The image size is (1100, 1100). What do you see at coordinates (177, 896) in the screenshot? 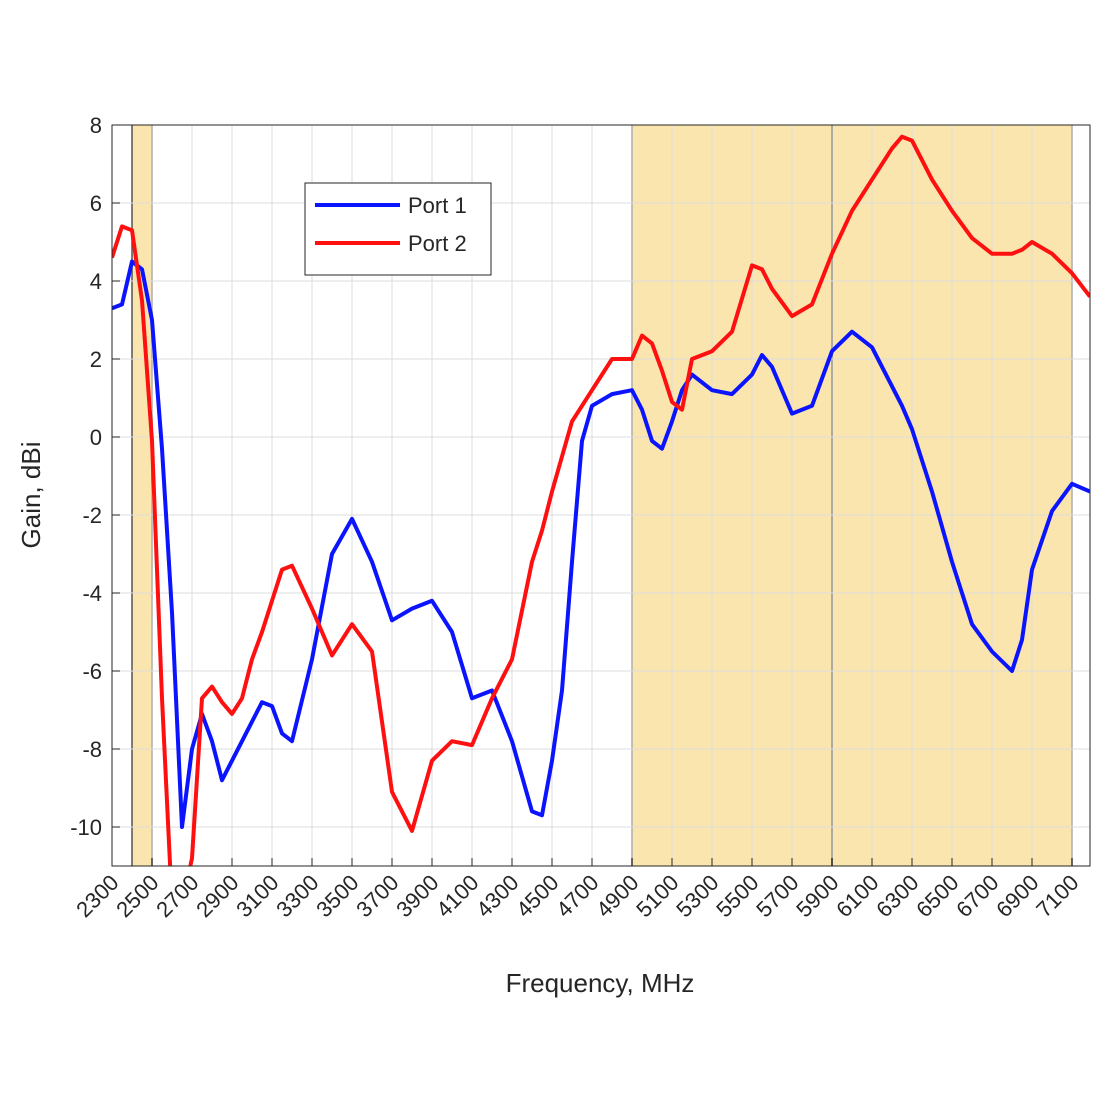
I see `x-tick-label: 2700` at bounding box center [177, 896].